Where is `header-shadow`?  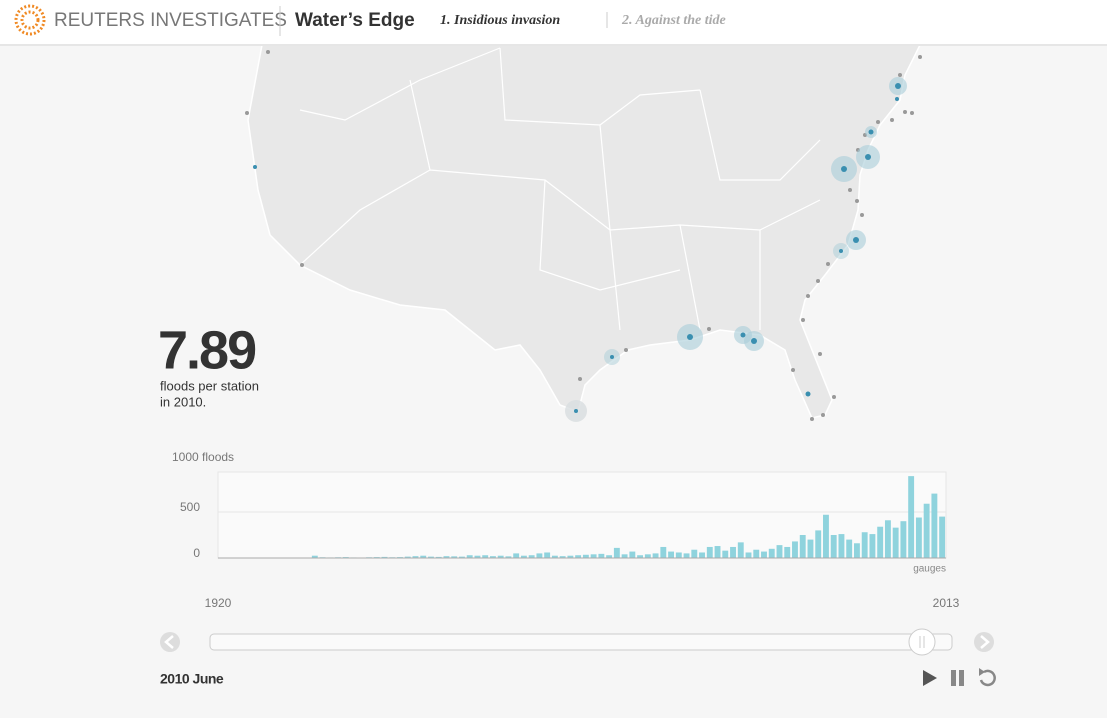
header-shadow is located at coordinates (553, 45).